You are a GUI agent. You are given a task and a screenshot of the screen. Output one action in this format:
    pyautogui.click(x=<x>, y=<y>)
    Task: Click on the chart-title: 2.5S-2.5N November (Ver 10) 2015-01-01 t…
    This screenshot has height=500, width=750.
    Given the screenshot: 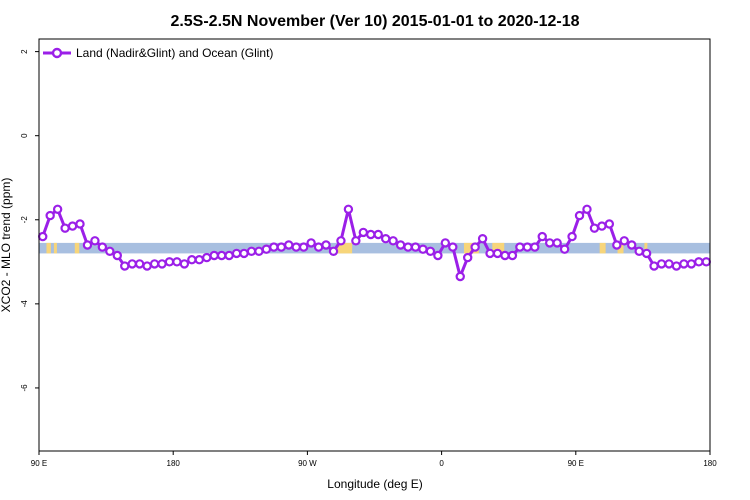 What is the action you would take?
    pyautogui.click(x=374, y=21)
    